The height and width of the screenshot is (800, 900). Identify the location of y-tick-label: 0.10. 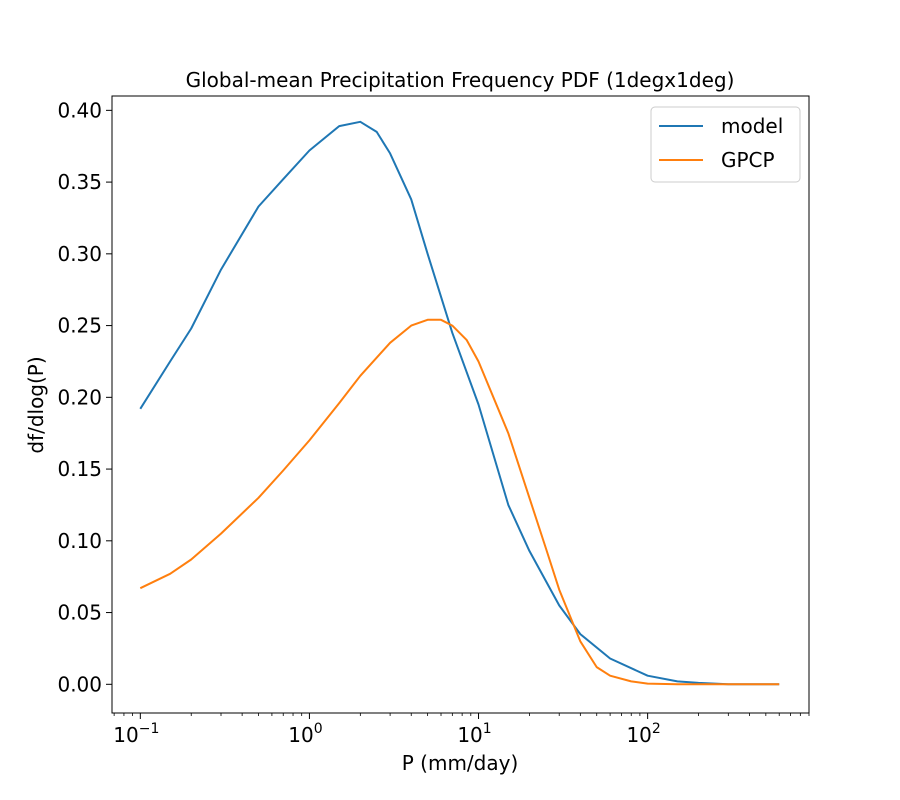
(79, 541).